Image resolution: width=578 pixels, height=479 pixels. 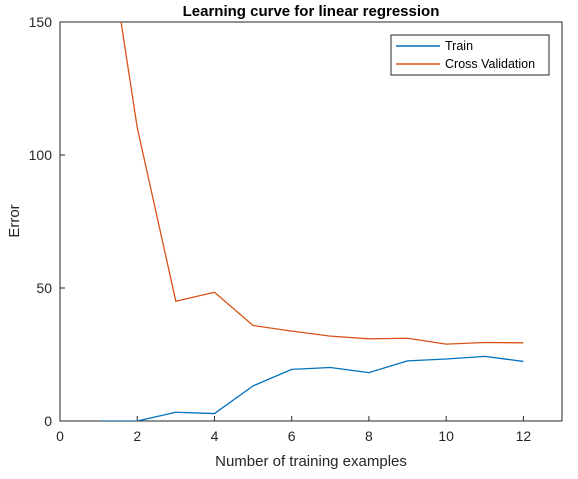 What do you see at coordinates (47, 221) in the screenshot?
I see `y-axis-ticks: 0 50 100 150` at bounding box center [47, 221].